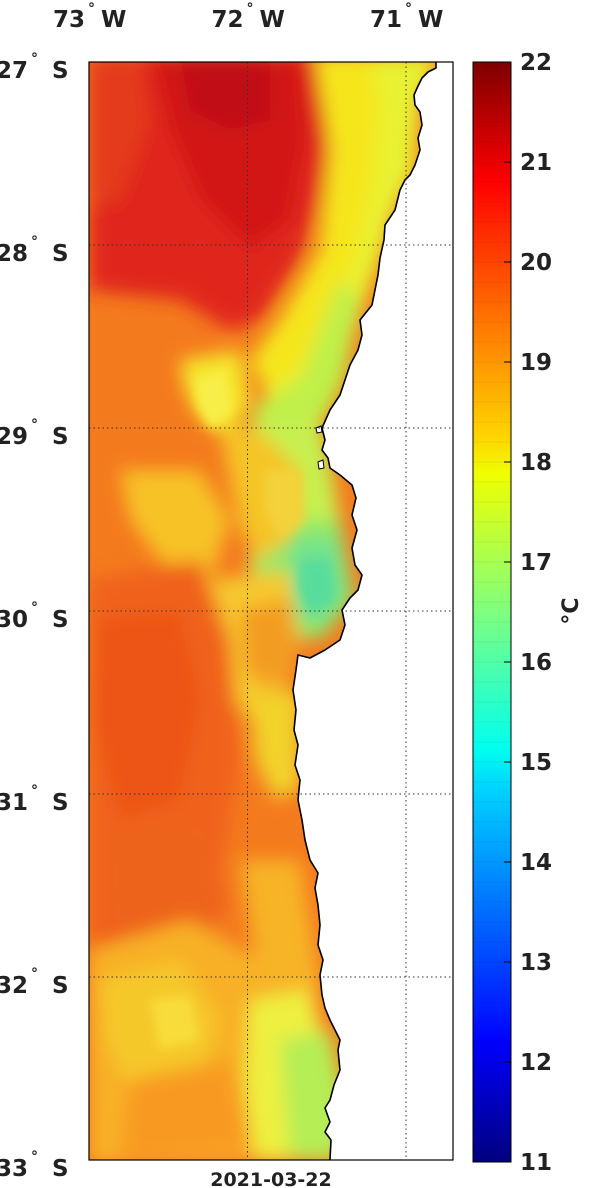 The height and width of the screenshot is (1188, 593). Describe the element at coordinates (386, 20) in the screenshot. I see `longitude-label: 71` at that location.